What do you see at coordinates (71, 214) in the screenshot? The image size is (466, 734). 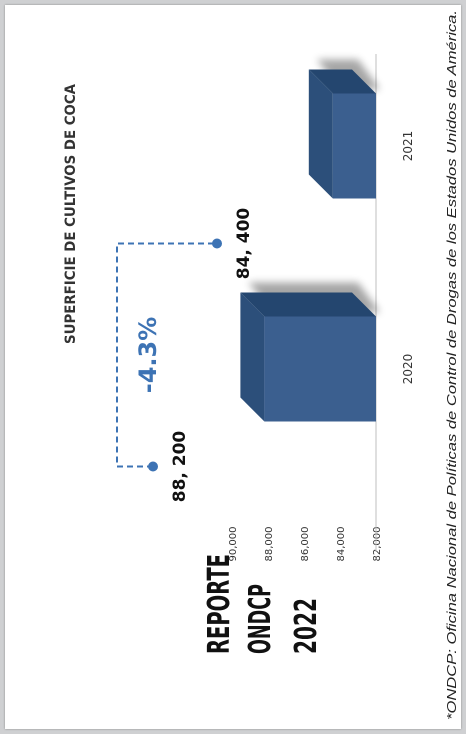 I see `chart-title: SUPERFICIE DE CULTIVOS DE COCA` at bounding box center [71, 214].